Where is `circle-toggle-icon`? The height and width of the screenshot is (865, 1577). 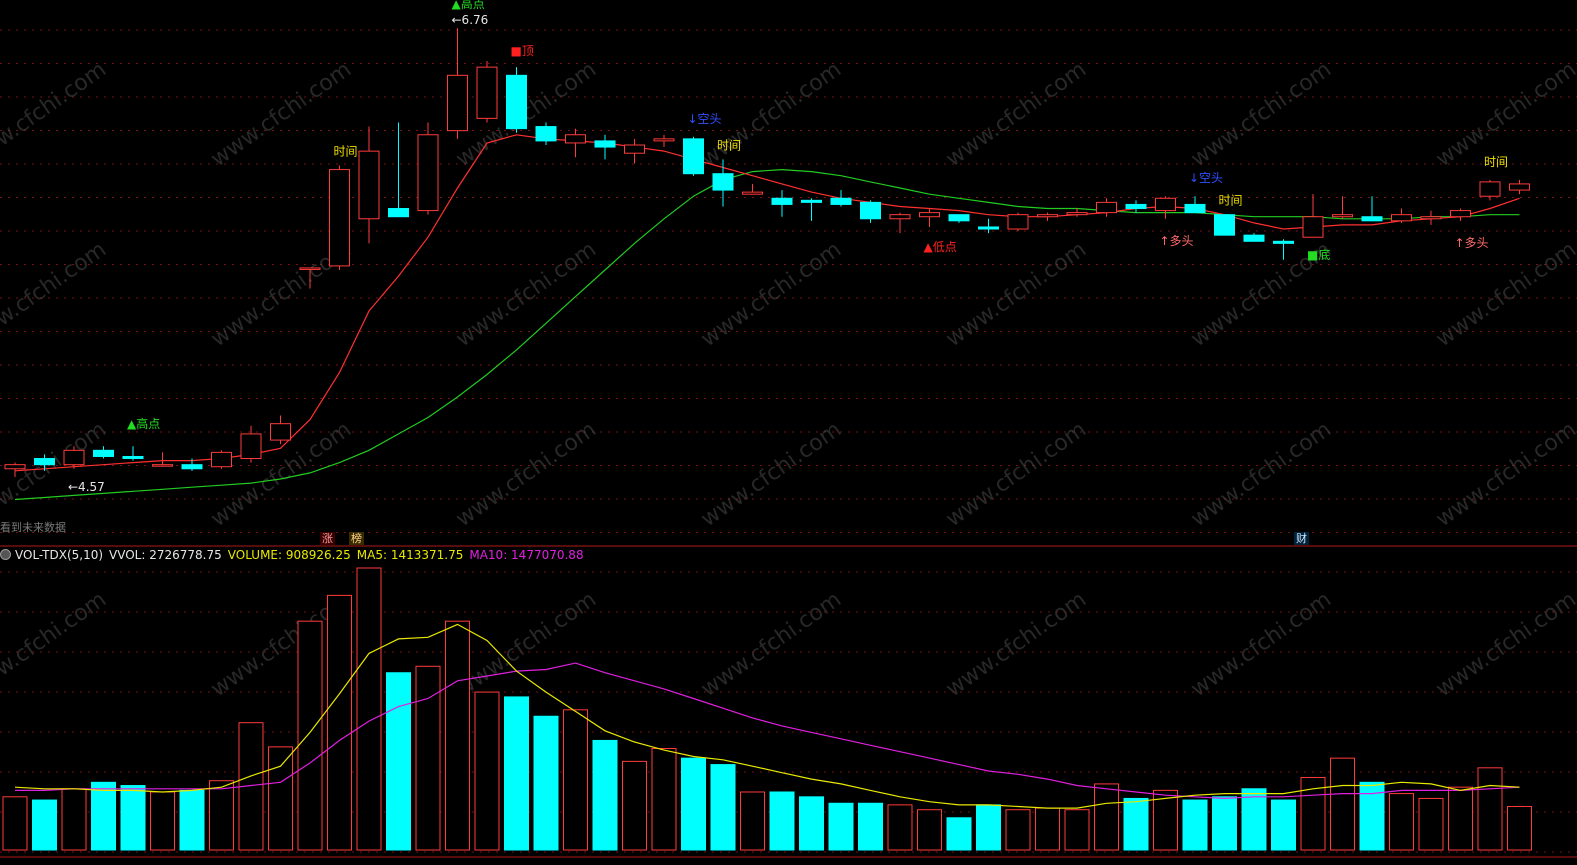
circle-toggle-icon is located at coordinates (5, 554).